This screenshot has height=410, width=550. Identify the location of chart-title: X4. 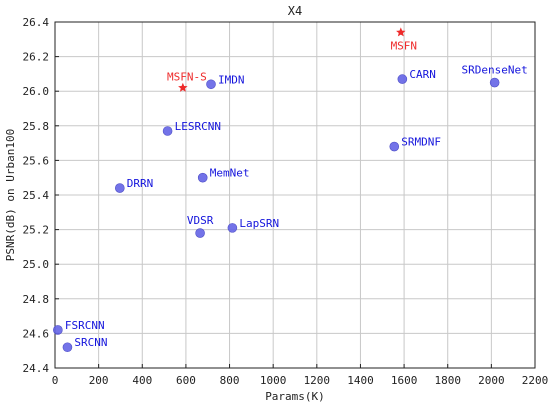
(295, 11).